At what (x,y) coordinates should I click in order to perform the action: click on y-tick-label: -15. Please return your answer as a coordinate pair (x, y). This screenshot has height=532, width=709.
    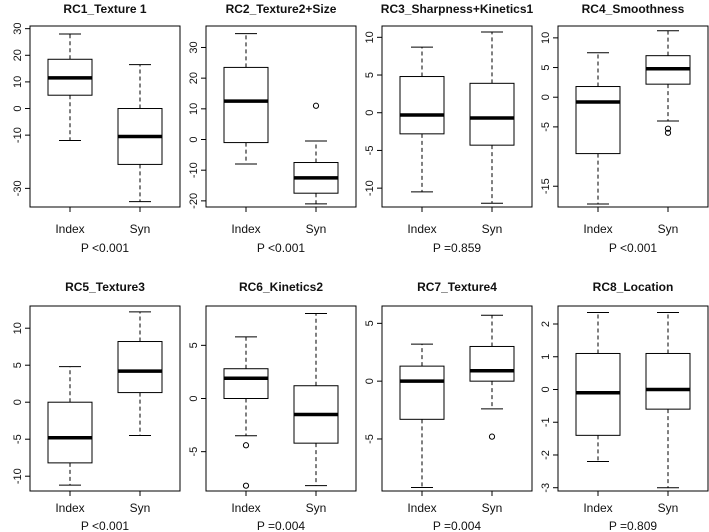
    Looking at the image, I should click on (546, 186).